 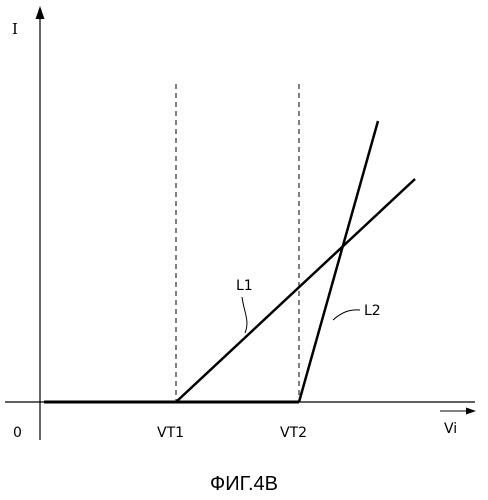 I want to click on origin-label: 0, so click(x=17, y=433).